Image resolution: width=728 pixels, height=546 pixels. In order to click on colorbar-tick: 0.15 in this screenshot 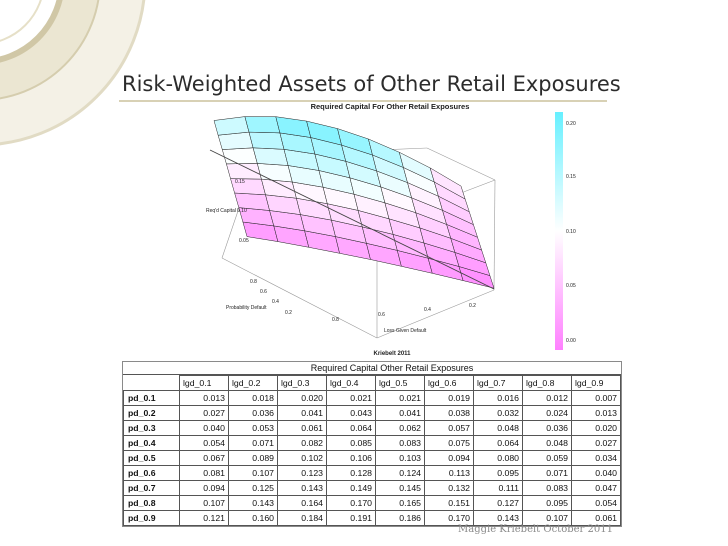, I will do `click(571, 177)`.